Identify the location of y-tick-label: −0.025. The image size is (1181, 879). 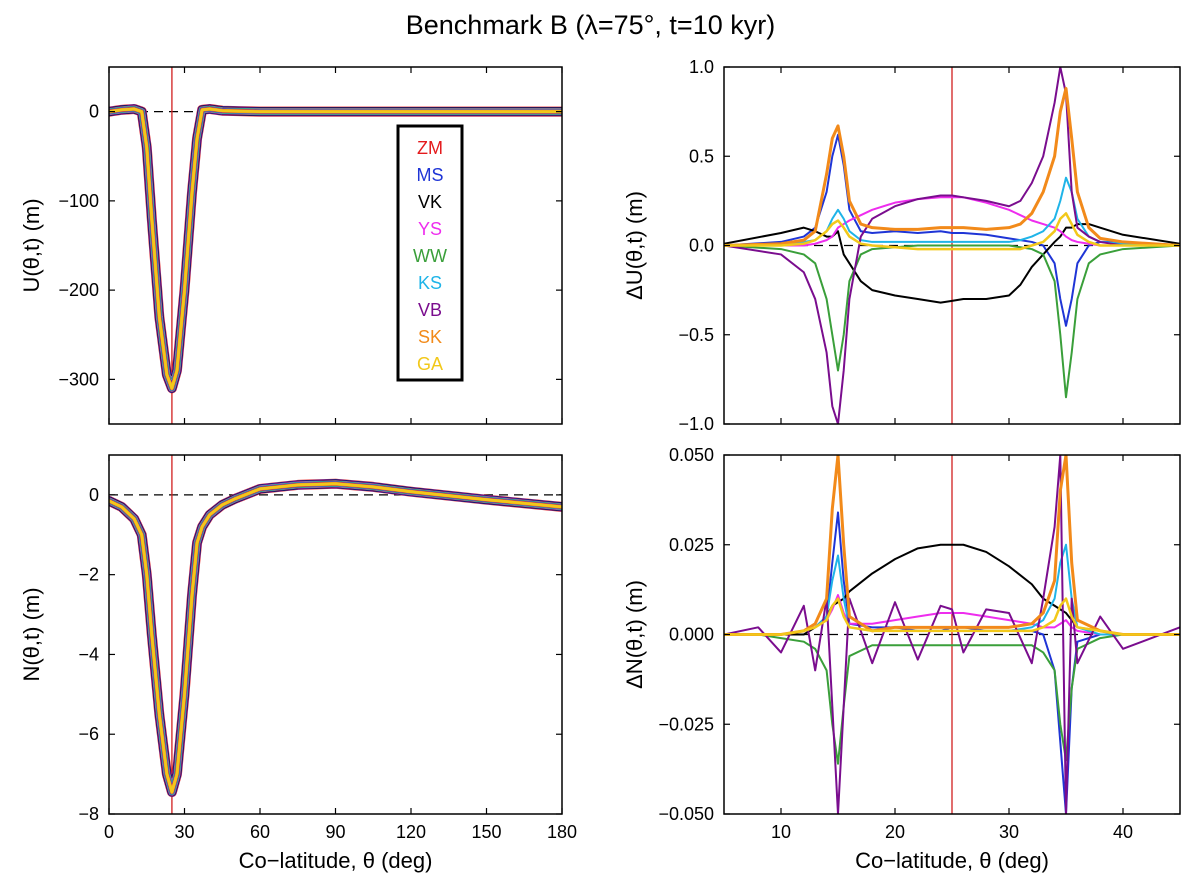
(686, 724).